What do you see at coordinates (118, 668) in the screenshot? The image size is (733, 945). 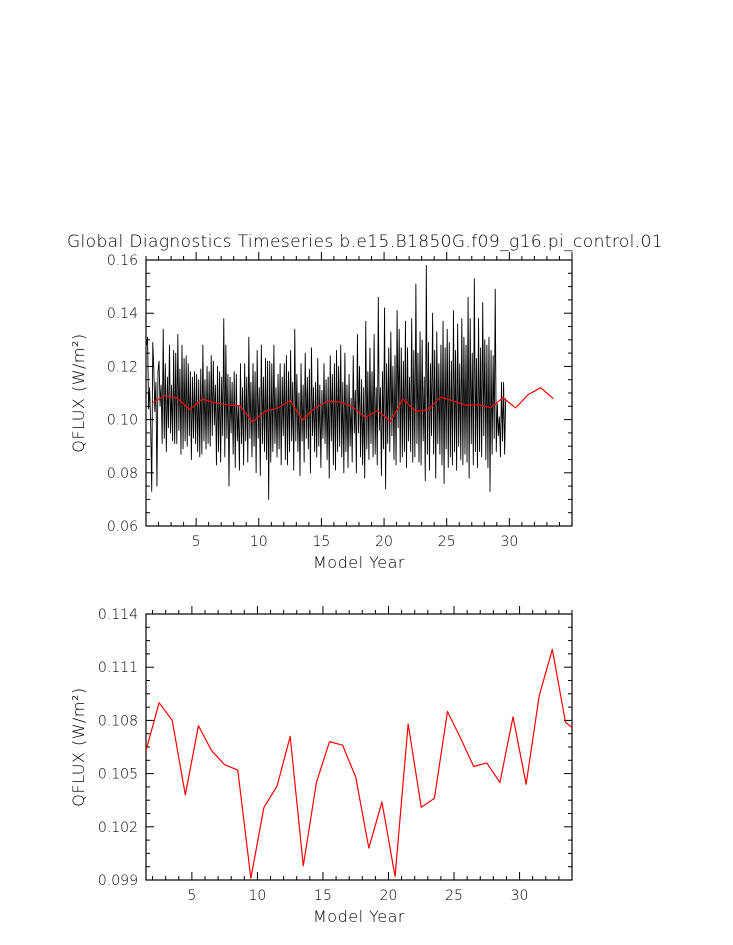 I see `y-tick-label: 0.111` at bounding box center [118, 668].